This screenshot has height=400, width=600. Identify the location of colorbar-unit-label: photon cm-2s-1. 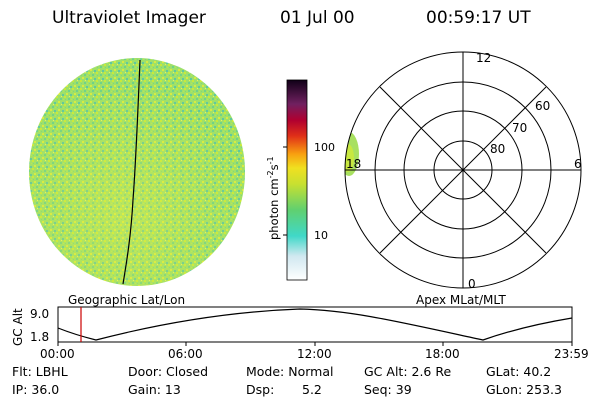
(273, 198).